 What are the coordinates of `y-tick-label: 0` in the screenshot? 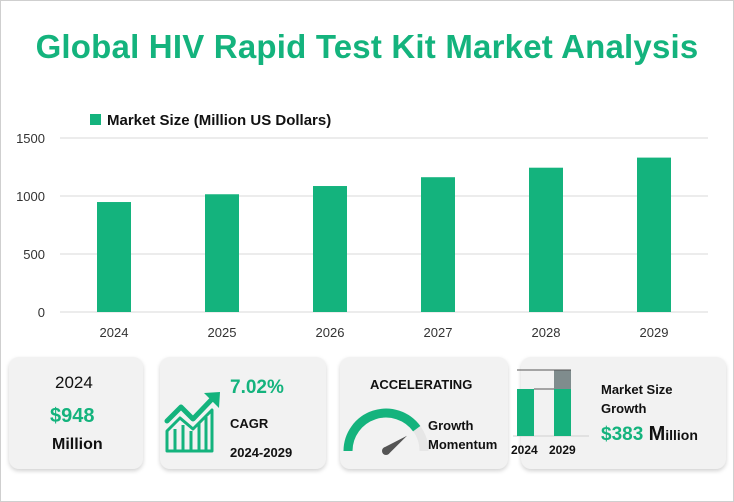 It's located at (41, 312).